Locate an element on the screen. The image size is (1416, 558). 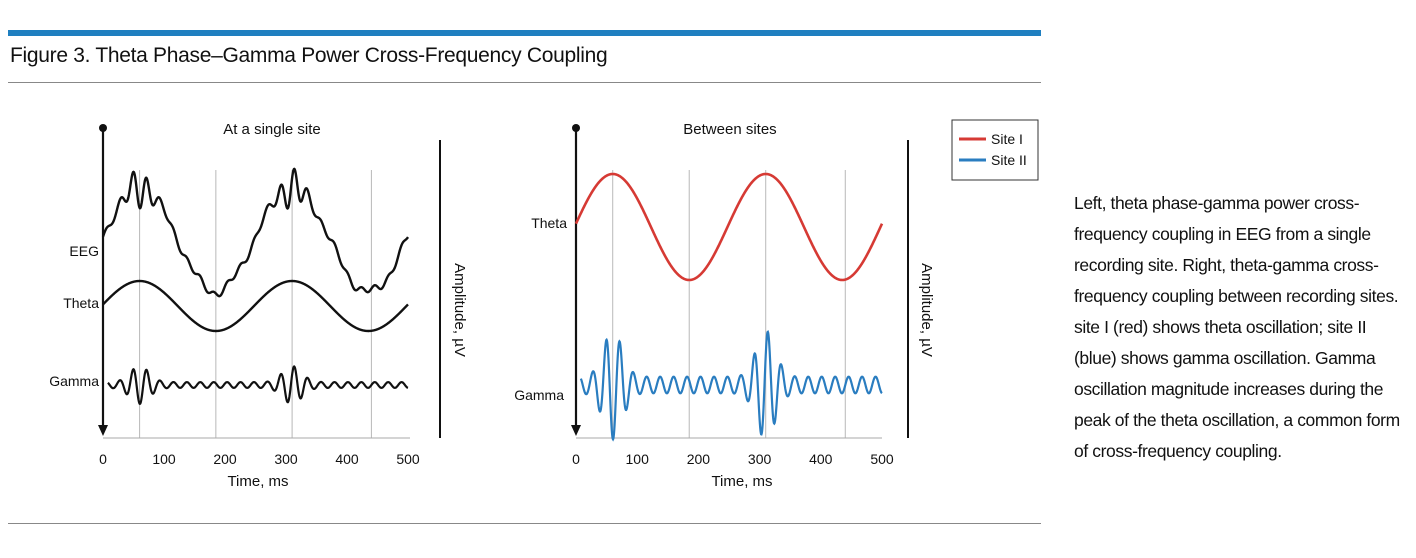
right-x-tick-label: 200 is located at coordinates (699, 459).